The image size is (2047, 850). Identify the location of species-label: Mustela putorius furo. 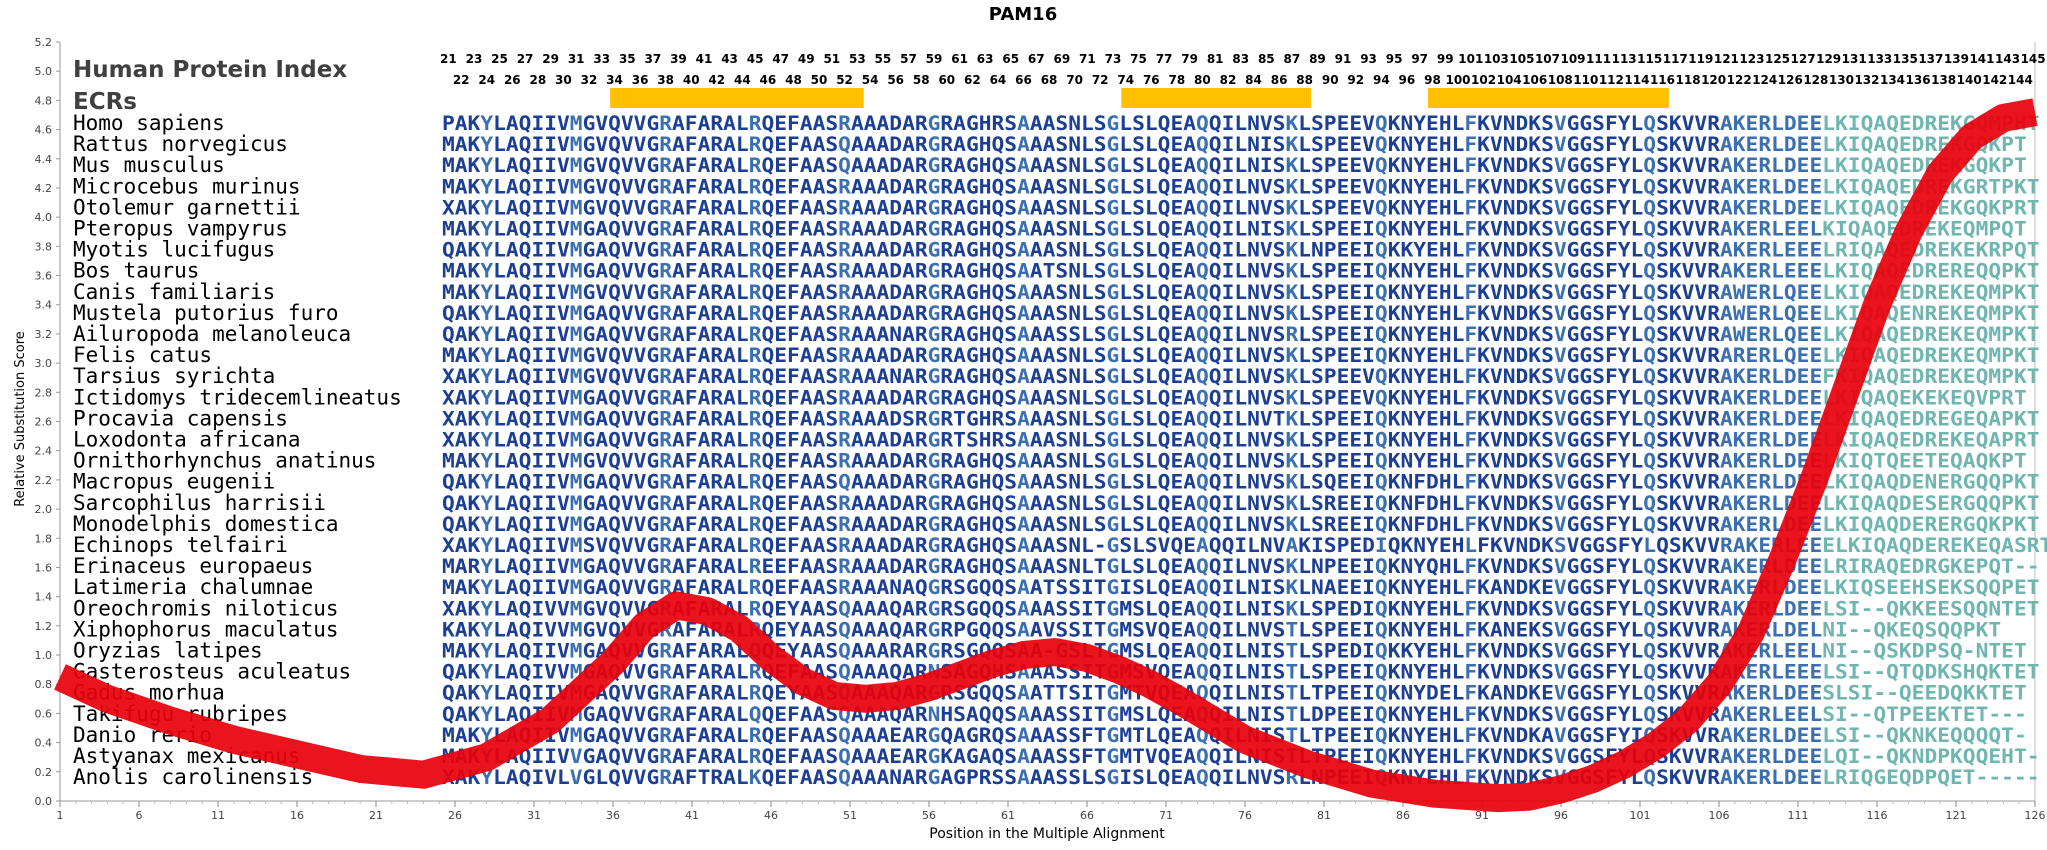
(206, 313).